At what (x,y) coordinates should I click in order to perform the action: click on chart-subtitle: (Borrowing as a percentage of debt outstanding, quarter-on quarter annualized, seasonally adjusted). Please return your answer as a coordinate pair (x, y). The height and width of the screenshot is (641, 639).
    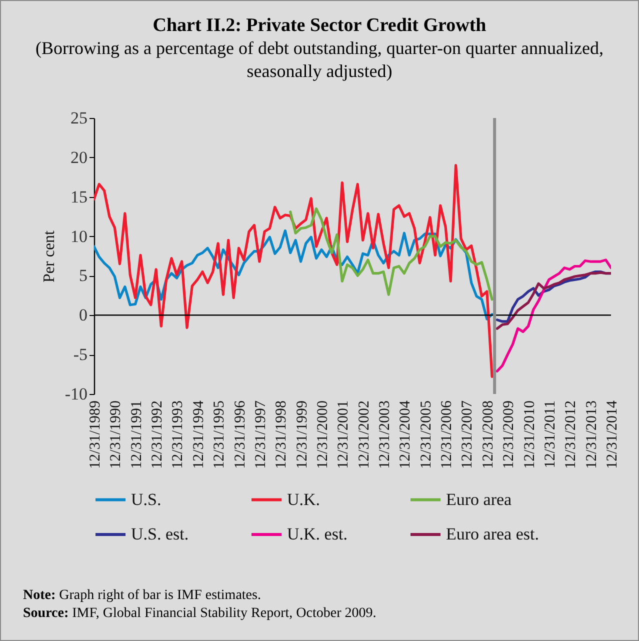
    Looking at the image, I should click on (319, 60).